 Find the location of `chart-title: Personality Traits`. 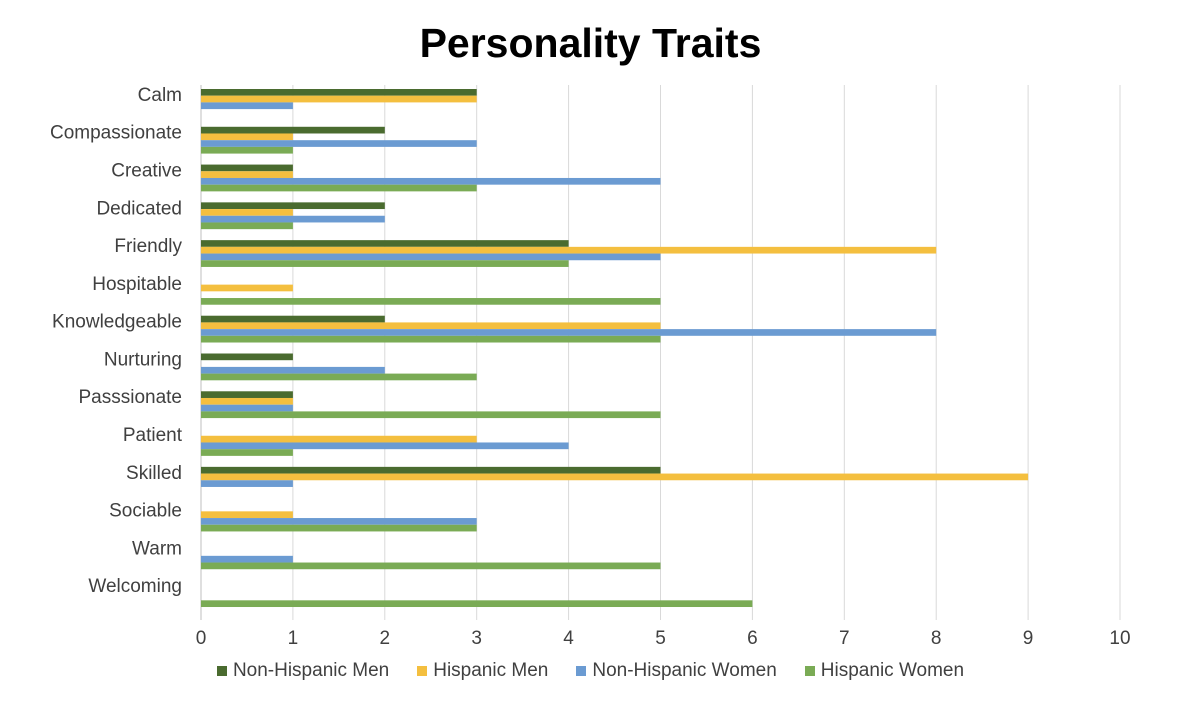

chart-title: Personality Traits is located at coordinates (590, 43).